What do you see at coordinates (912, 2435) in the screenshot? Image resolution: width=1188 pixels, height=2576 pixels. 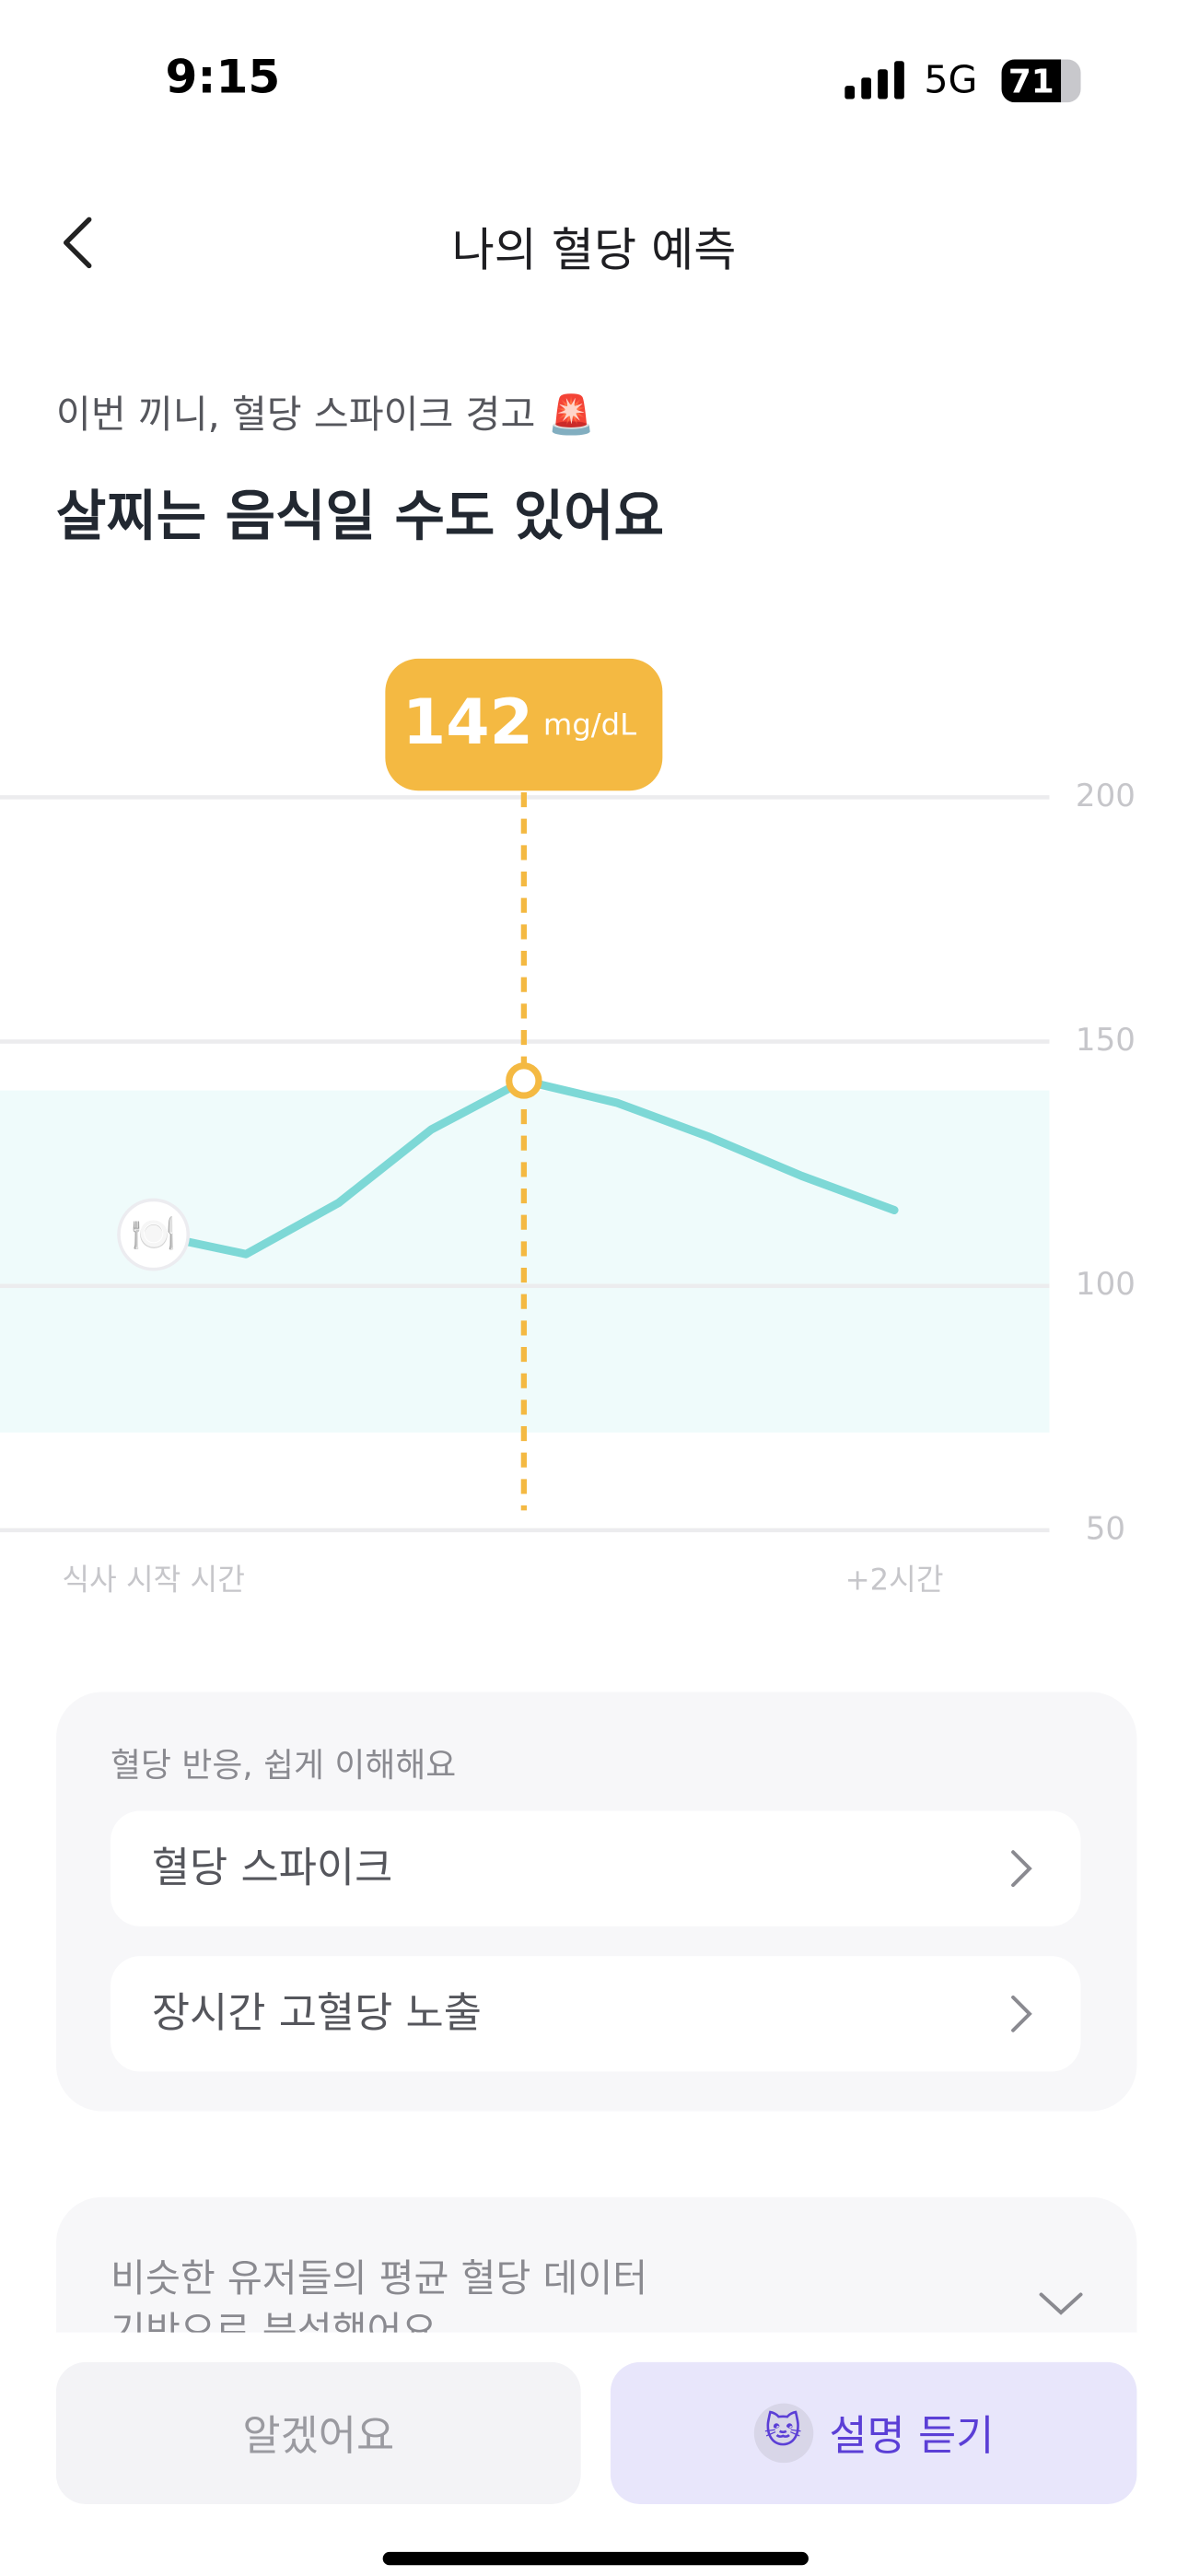 I see `button-label: 설명 듣기` at bounding box center [912, 2435].